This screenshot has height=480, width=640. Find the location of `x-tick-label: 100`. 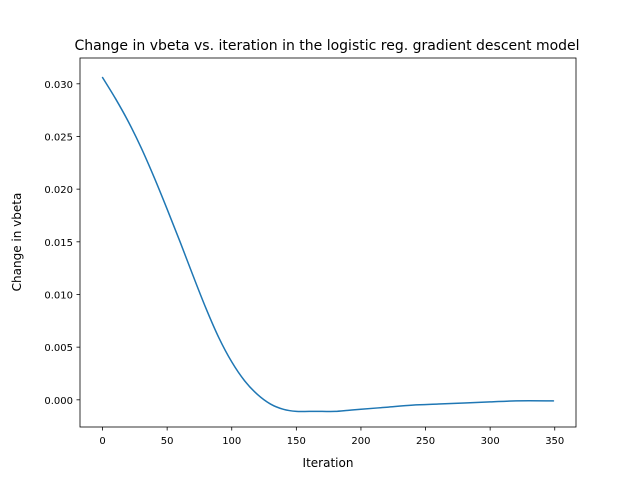

x-tick-label: 100 is located at coordinates (231, 441).